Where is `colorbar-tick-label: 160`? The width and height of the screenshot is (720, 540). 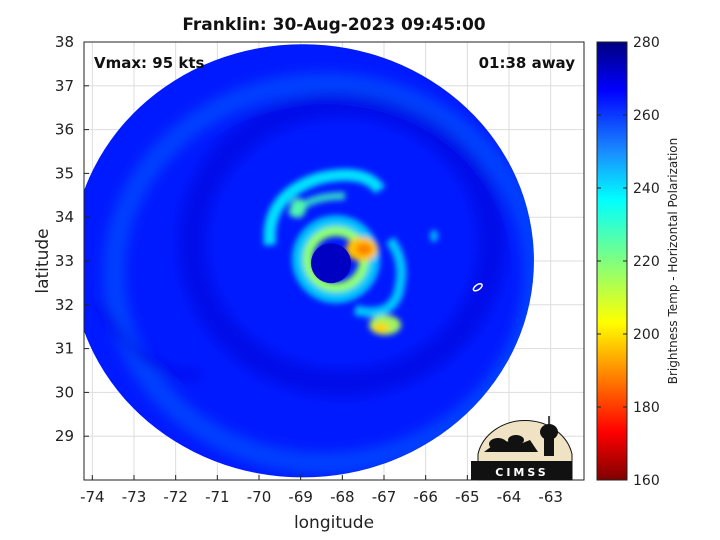
colorbar-tick-label: 160 is located at coordinates (646, 481).